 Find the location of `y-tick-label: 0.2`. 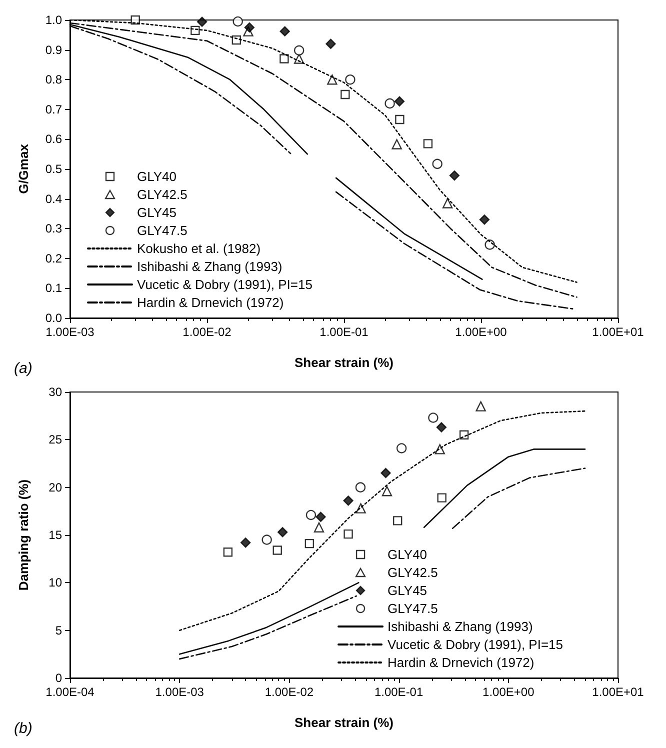

y-tick-label: 0.2 is located at coordinates (53, 258).